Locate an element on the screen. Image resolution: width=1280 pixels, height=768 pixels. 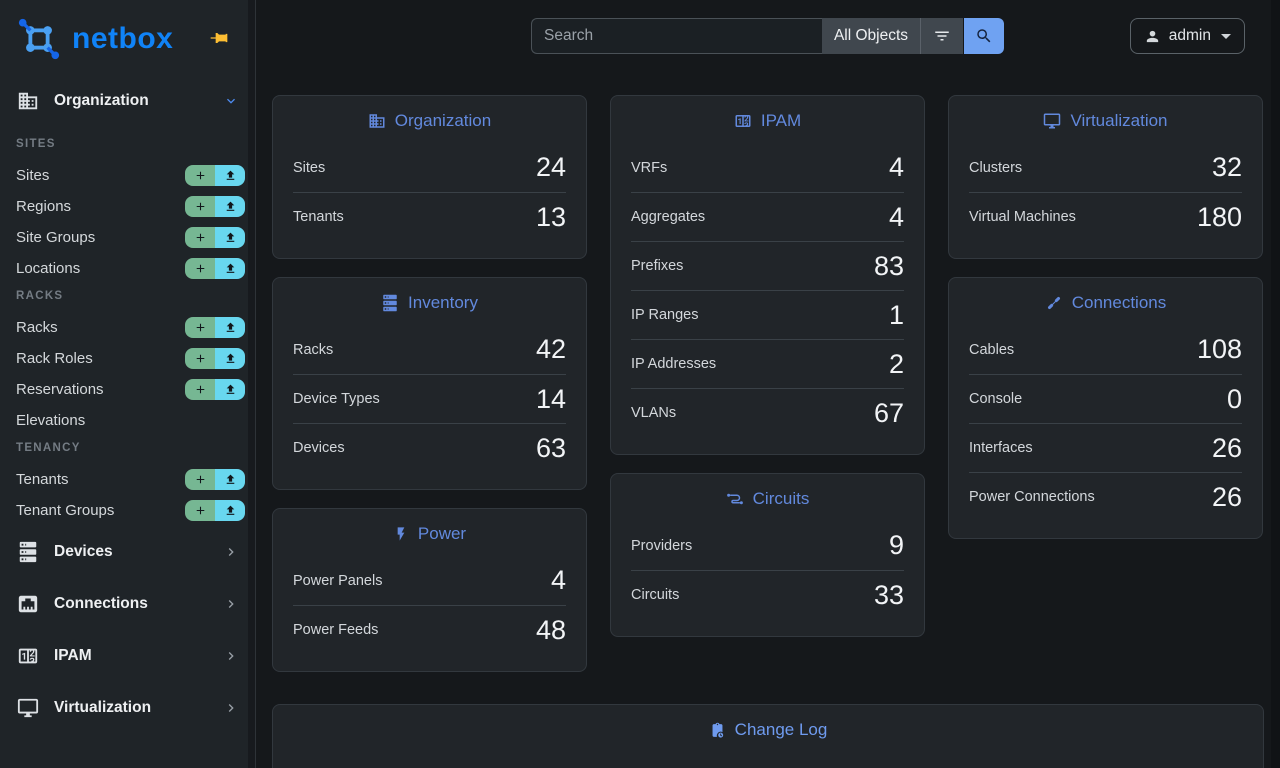
search-button is located at coordinates (983, 36).